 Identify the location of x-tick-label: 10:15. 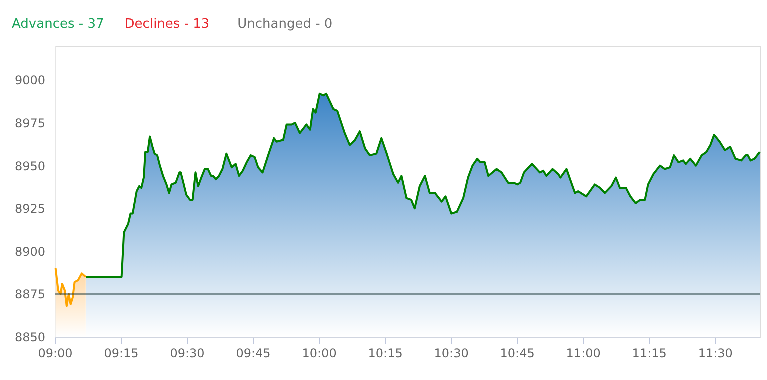
(385, 353).